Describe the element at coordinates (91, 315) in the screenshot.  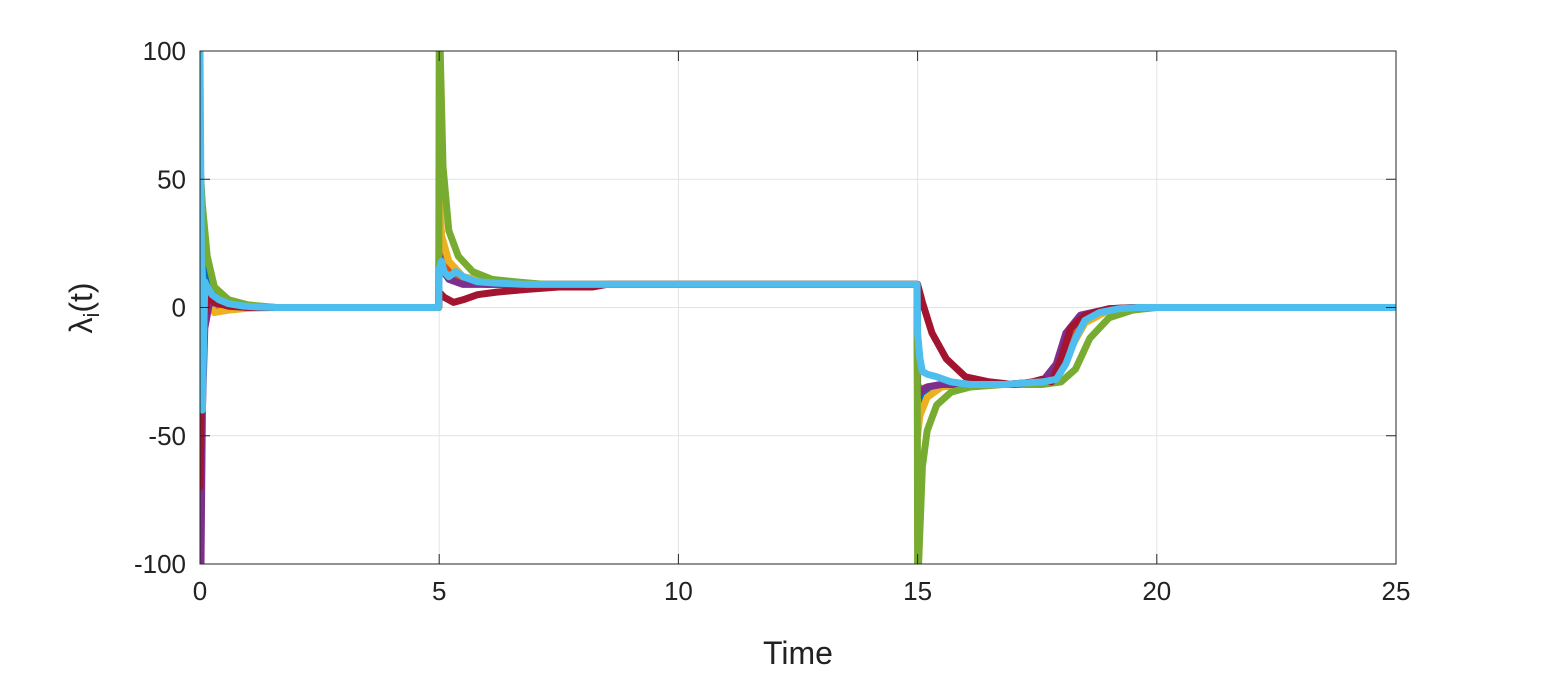
I see `y-axis-label-subscript: i` at that location.